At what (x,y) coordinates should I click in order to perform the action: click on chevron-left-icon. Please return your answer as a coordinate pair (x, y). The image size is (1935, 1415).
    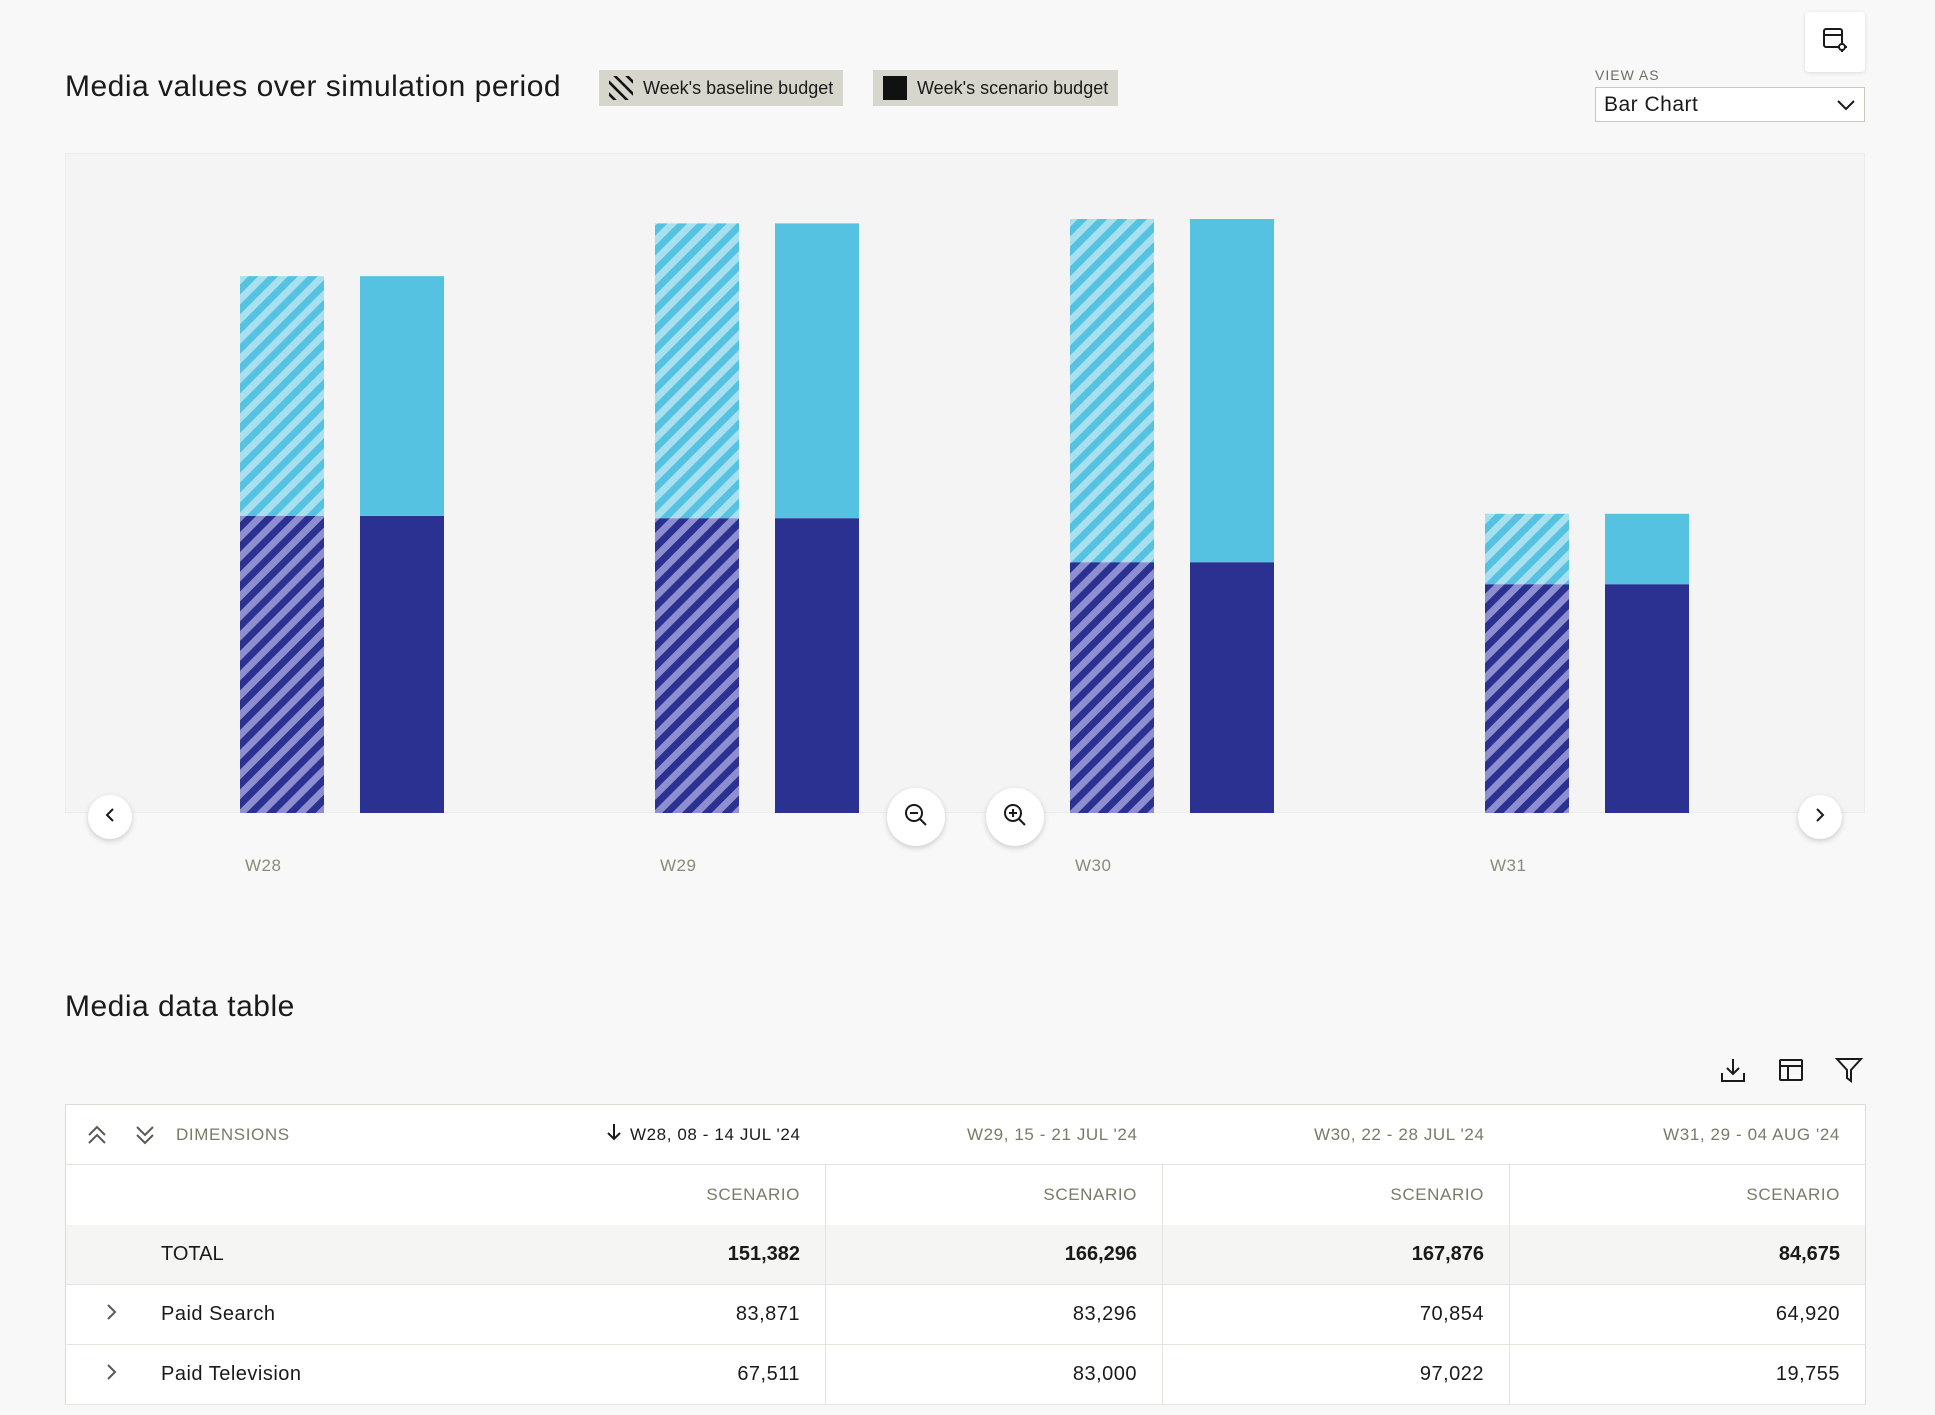
    Looking at the image, I should click on (110, 817).